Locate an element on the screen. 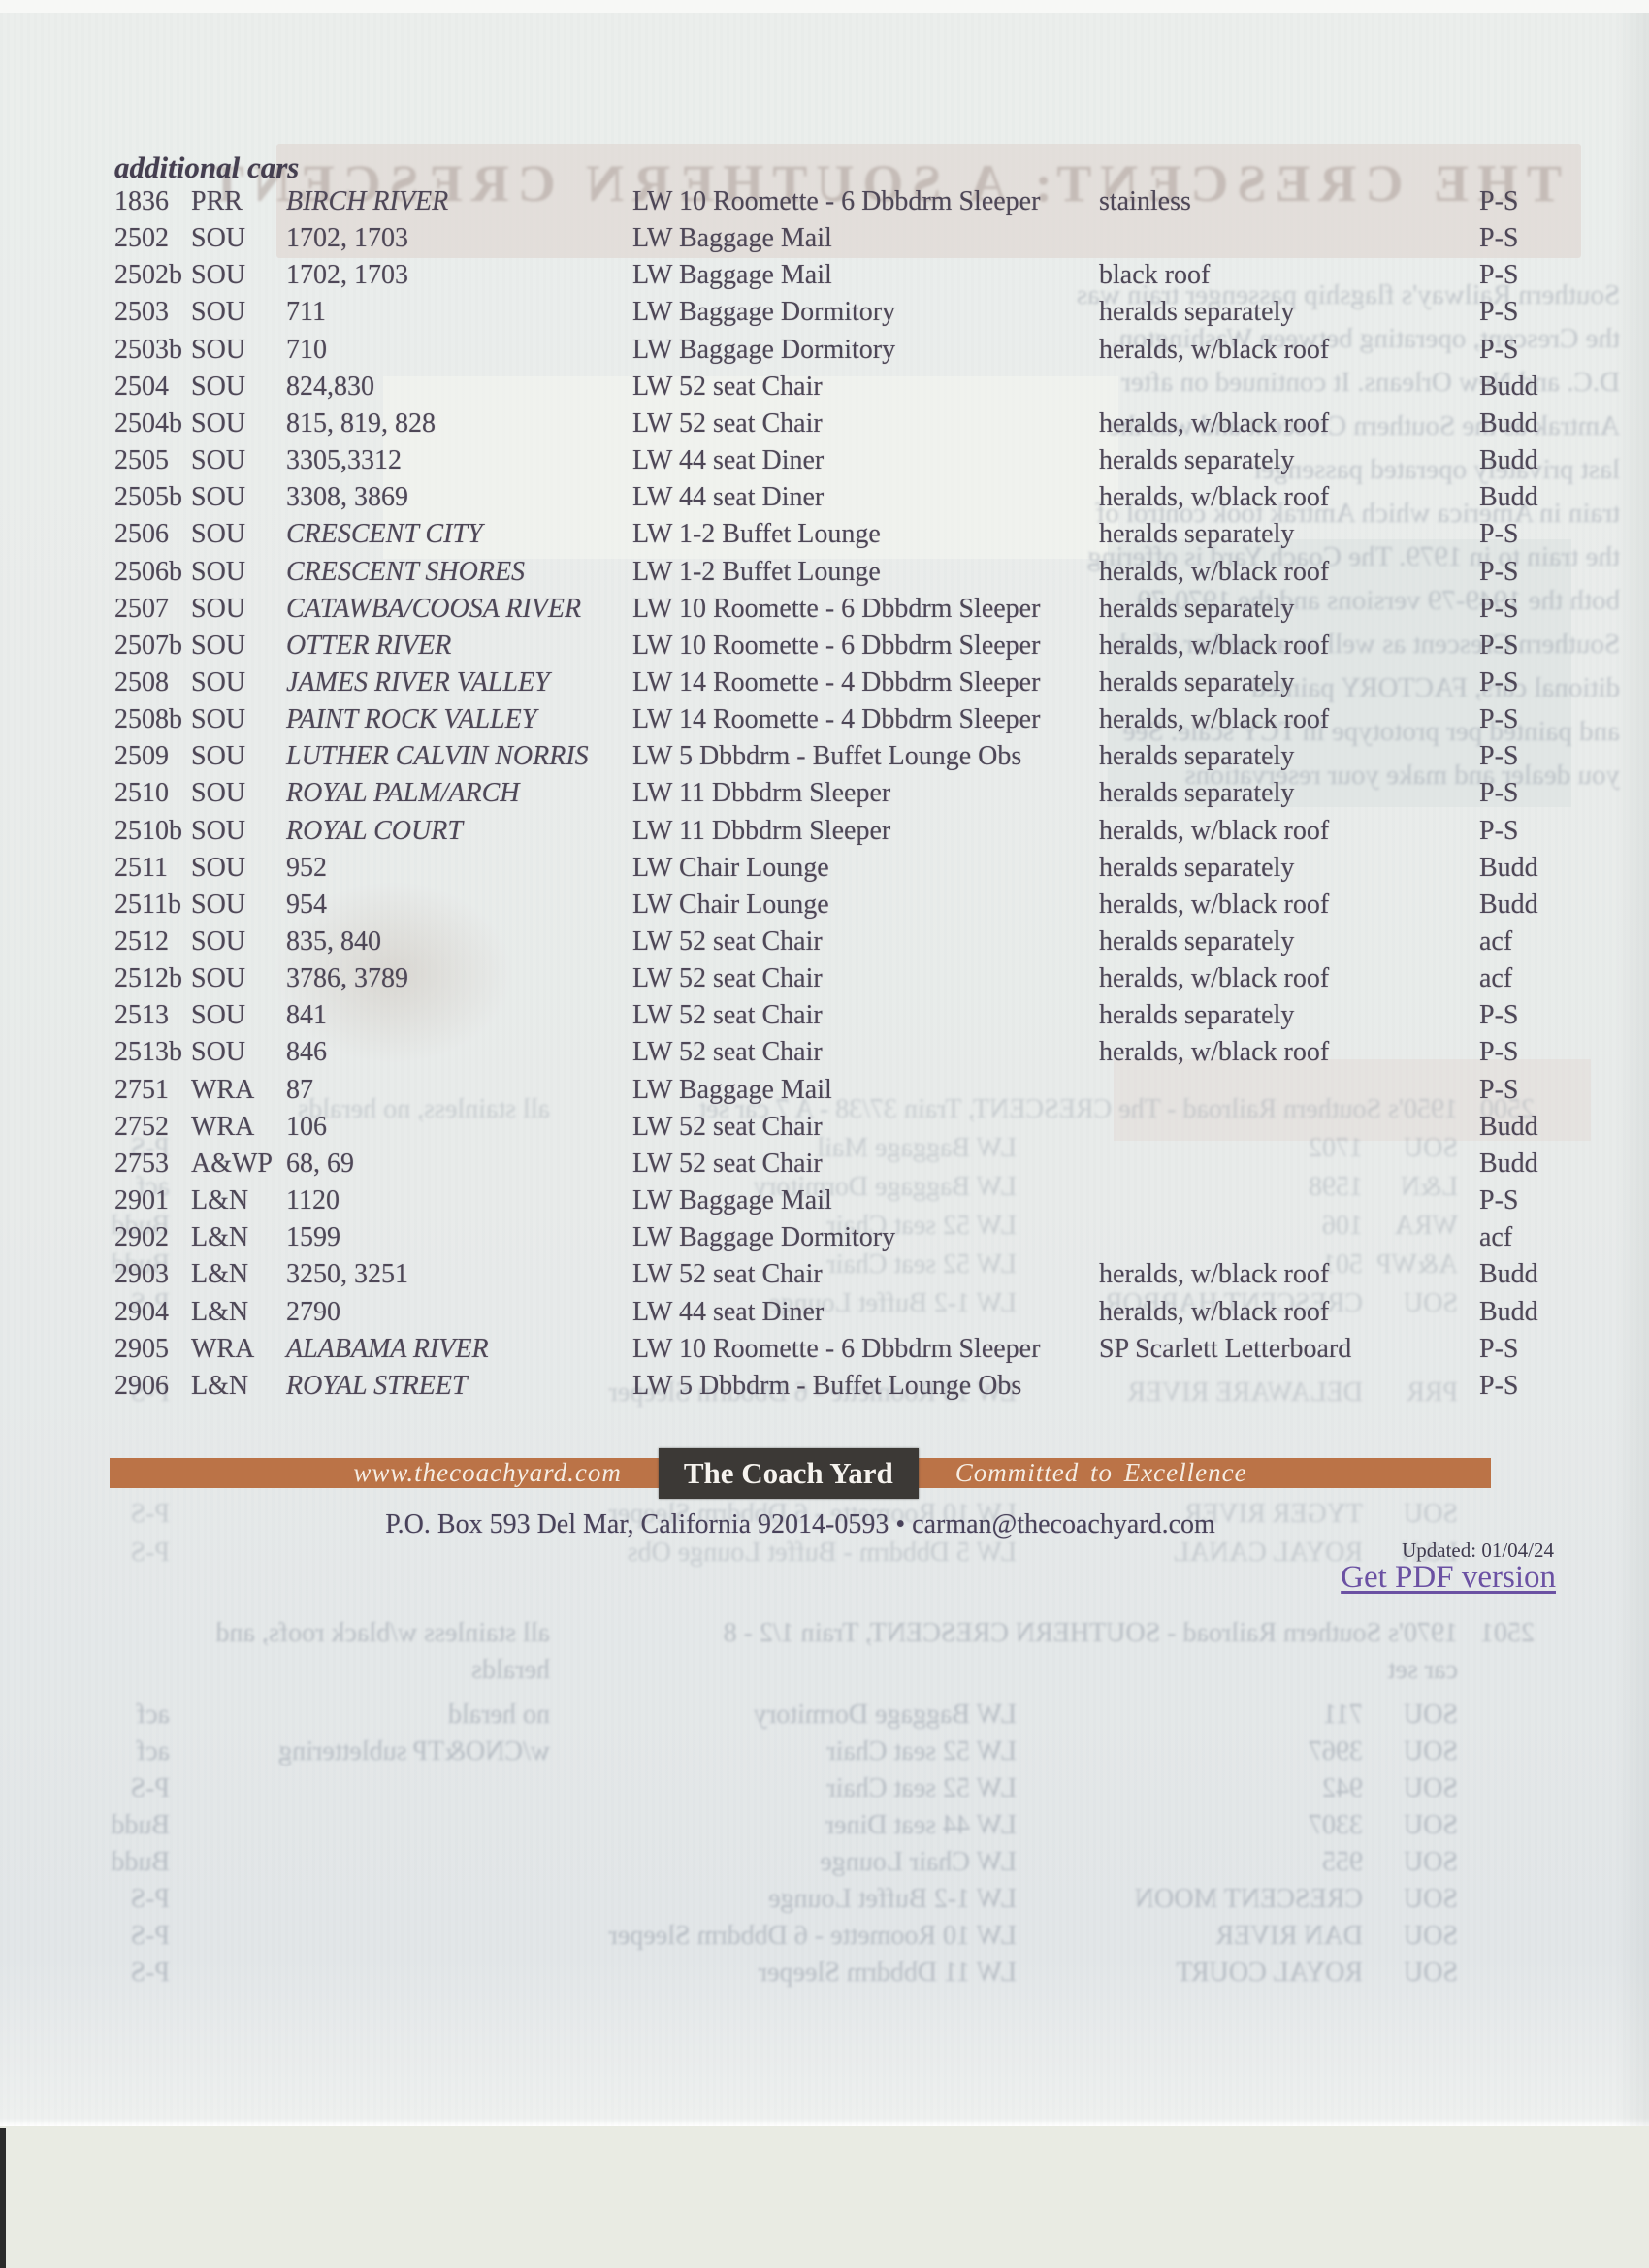 The width and height of the screenshot is (1649, 2268). table-row: 2751 WRA 87 LW Baggage Mail P-S is located at coordinates (861, 1093).